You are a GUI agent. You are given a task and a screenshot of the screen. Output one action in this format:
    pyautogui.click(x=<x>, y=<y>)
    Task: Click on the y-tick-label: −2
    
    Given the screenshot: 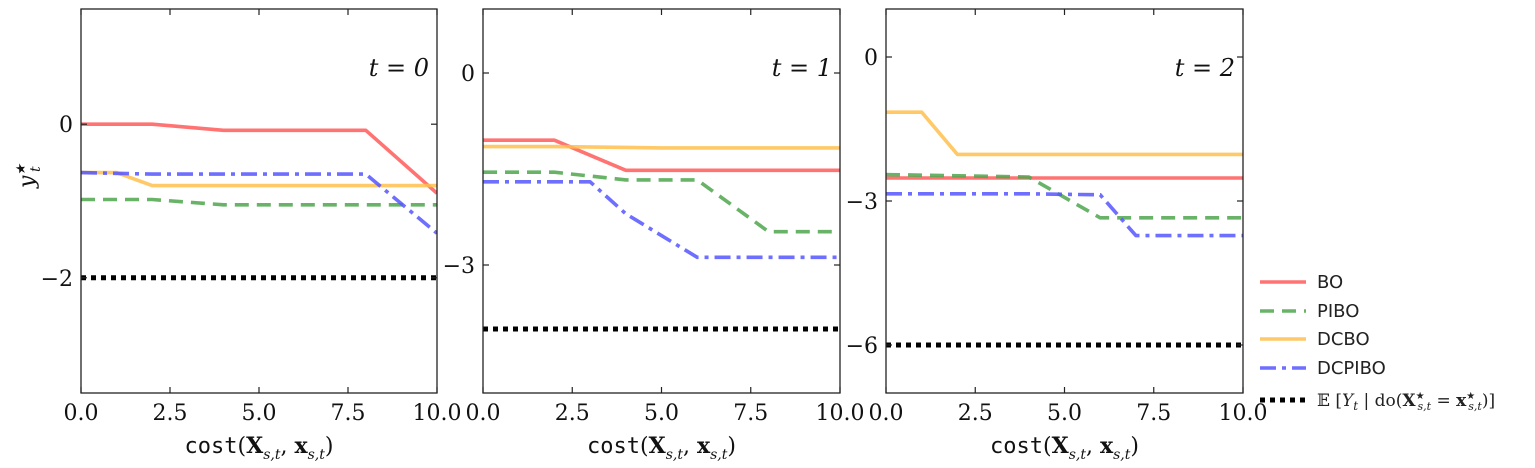 What is the action you would take?
    pyautogui.click(x=57, y=279)
    